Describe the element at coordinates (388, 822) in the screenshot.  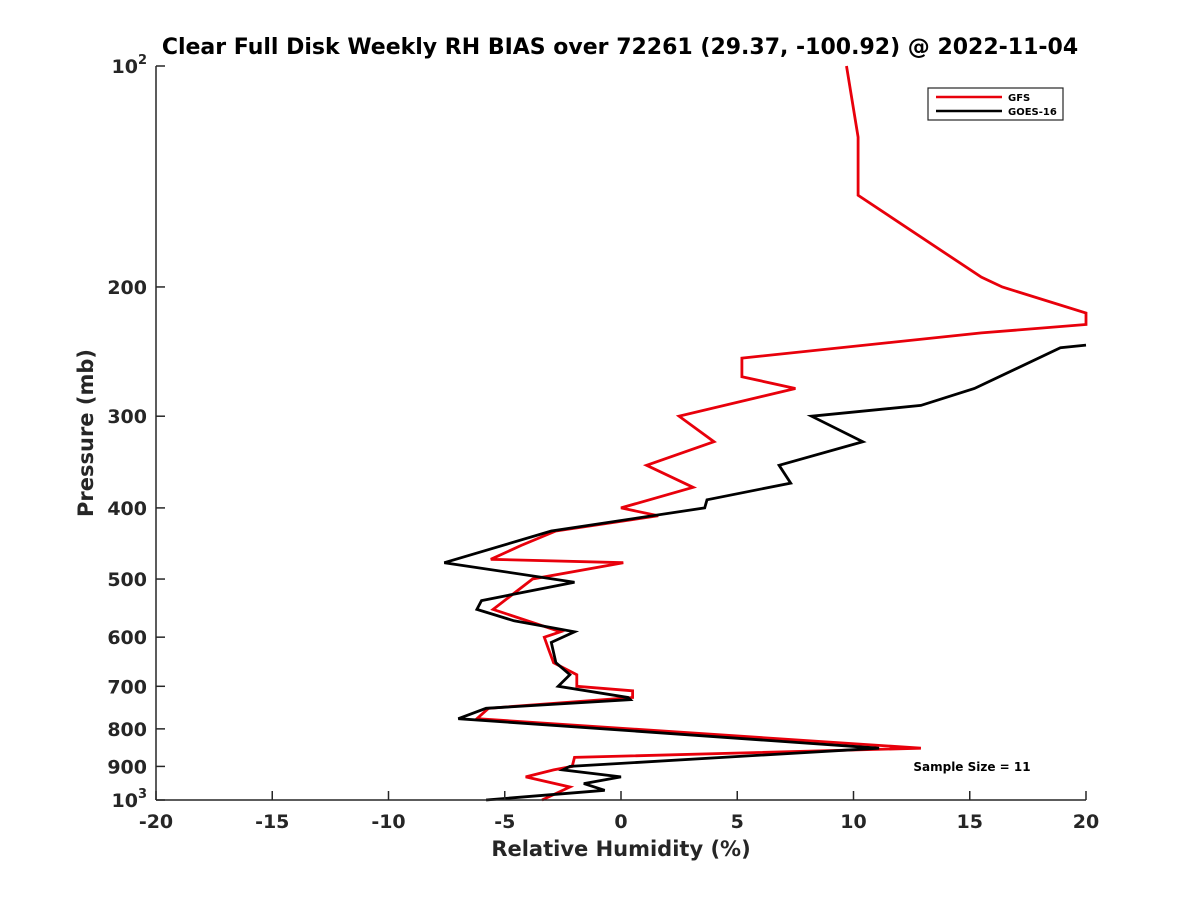
I see `x-tick-label: -10` at that location.